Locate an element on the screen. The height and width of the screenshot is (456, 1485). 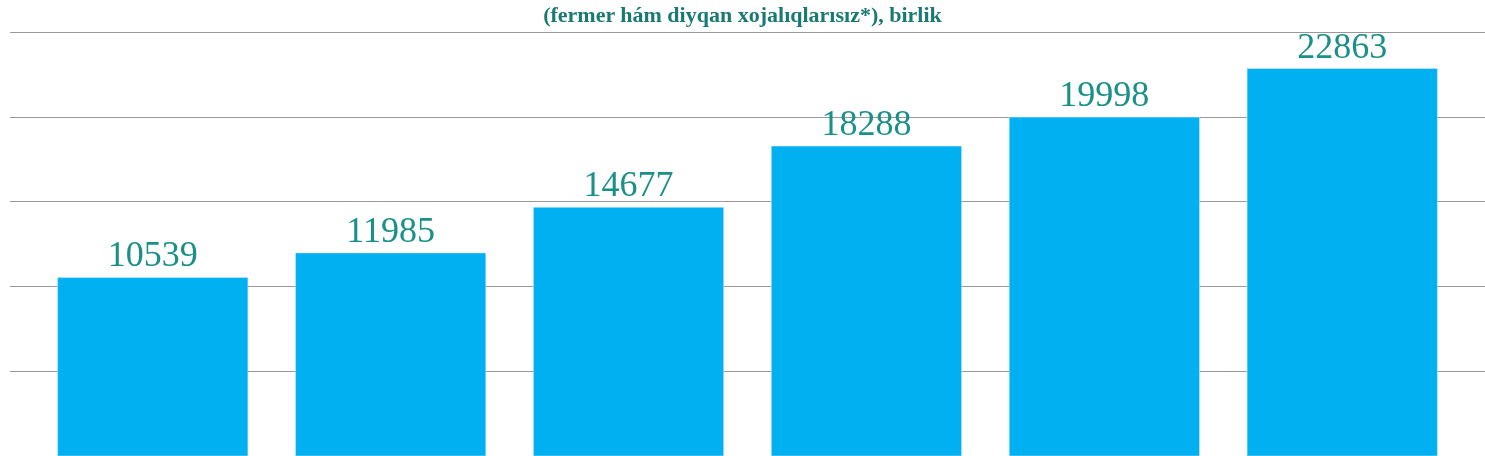
data-label: 19998 is located at coordinates (1104, 94).